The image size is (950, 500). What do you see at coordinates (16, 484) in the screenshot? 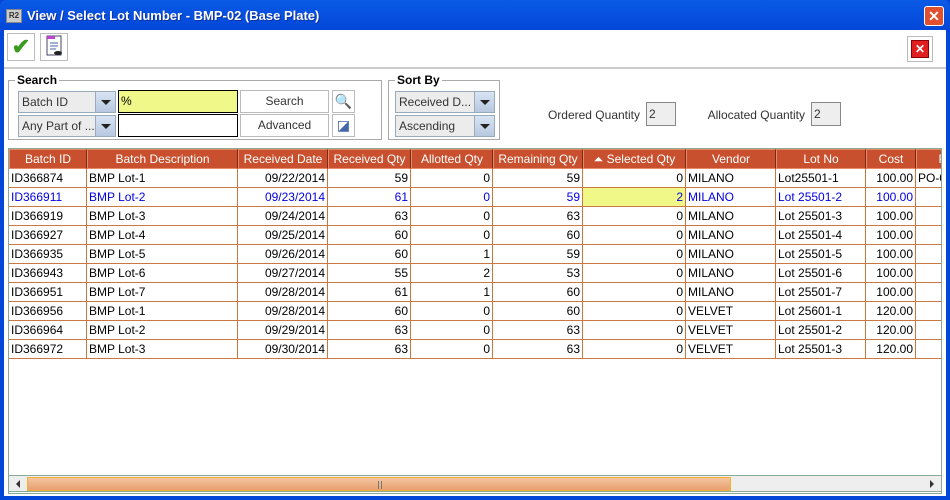
I see `scroll-left-icon` at bounding box center [16, 484].